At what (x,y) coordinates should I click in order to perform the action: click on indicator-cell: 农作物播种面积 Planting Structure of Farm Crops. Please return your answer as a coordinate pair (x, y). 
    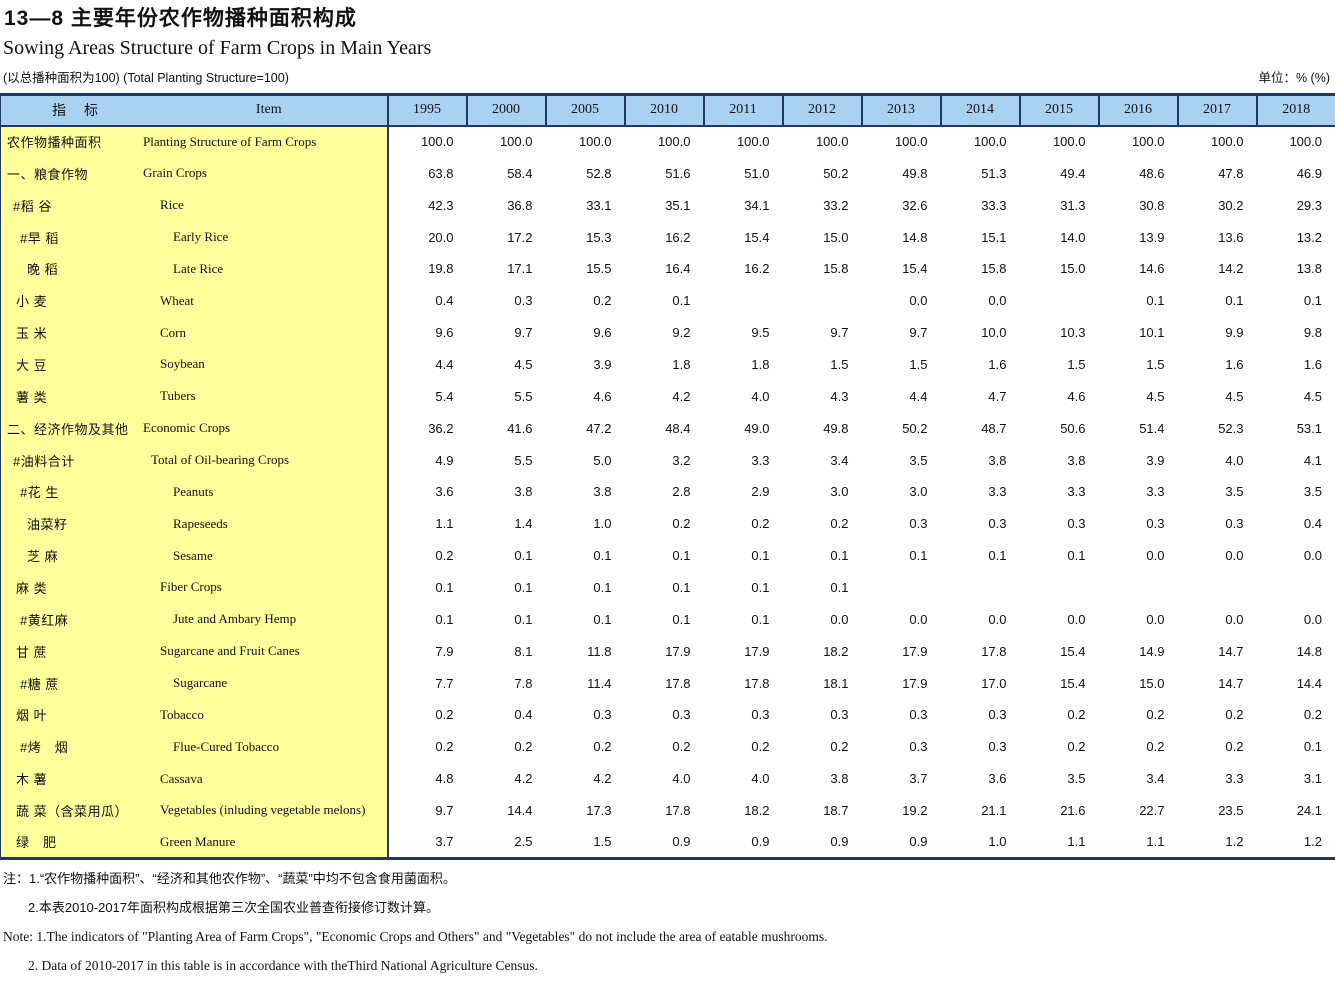
    Looking at the image, I should click on (194, 141).